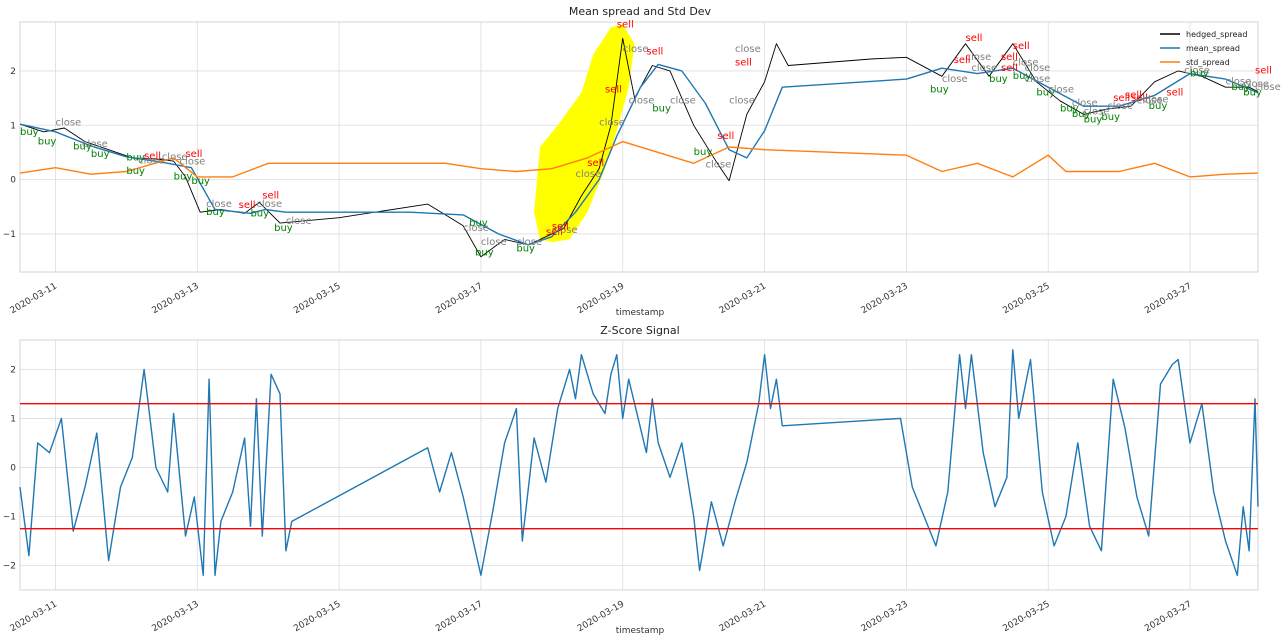  I want to click on legend-label-hedged-spread: hedged_spread, so click(1216, 34).